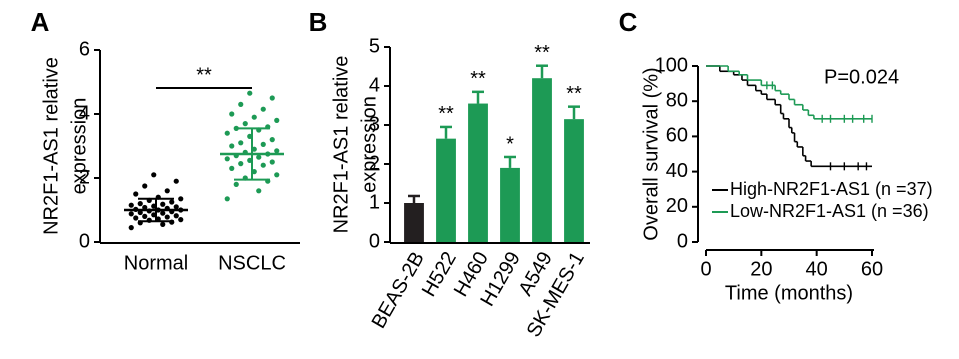 The width and height of the screenshot is (959, 359). Describe the element at coordinates (677, 100) in the screenshot. I see `y-tick-label: 80` at that location.